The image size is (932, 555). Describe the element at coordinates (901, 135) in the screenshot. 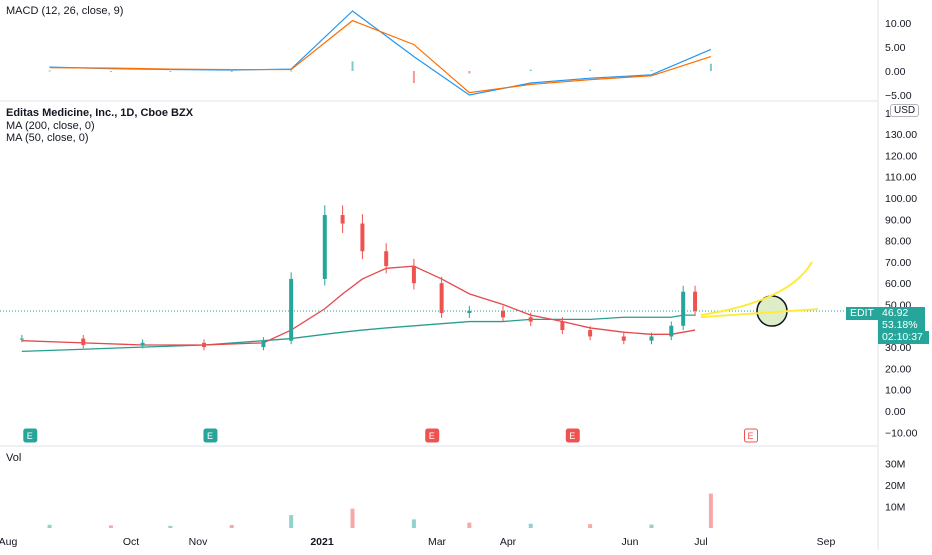

I see `price-tick-label: 130.00` at that location.